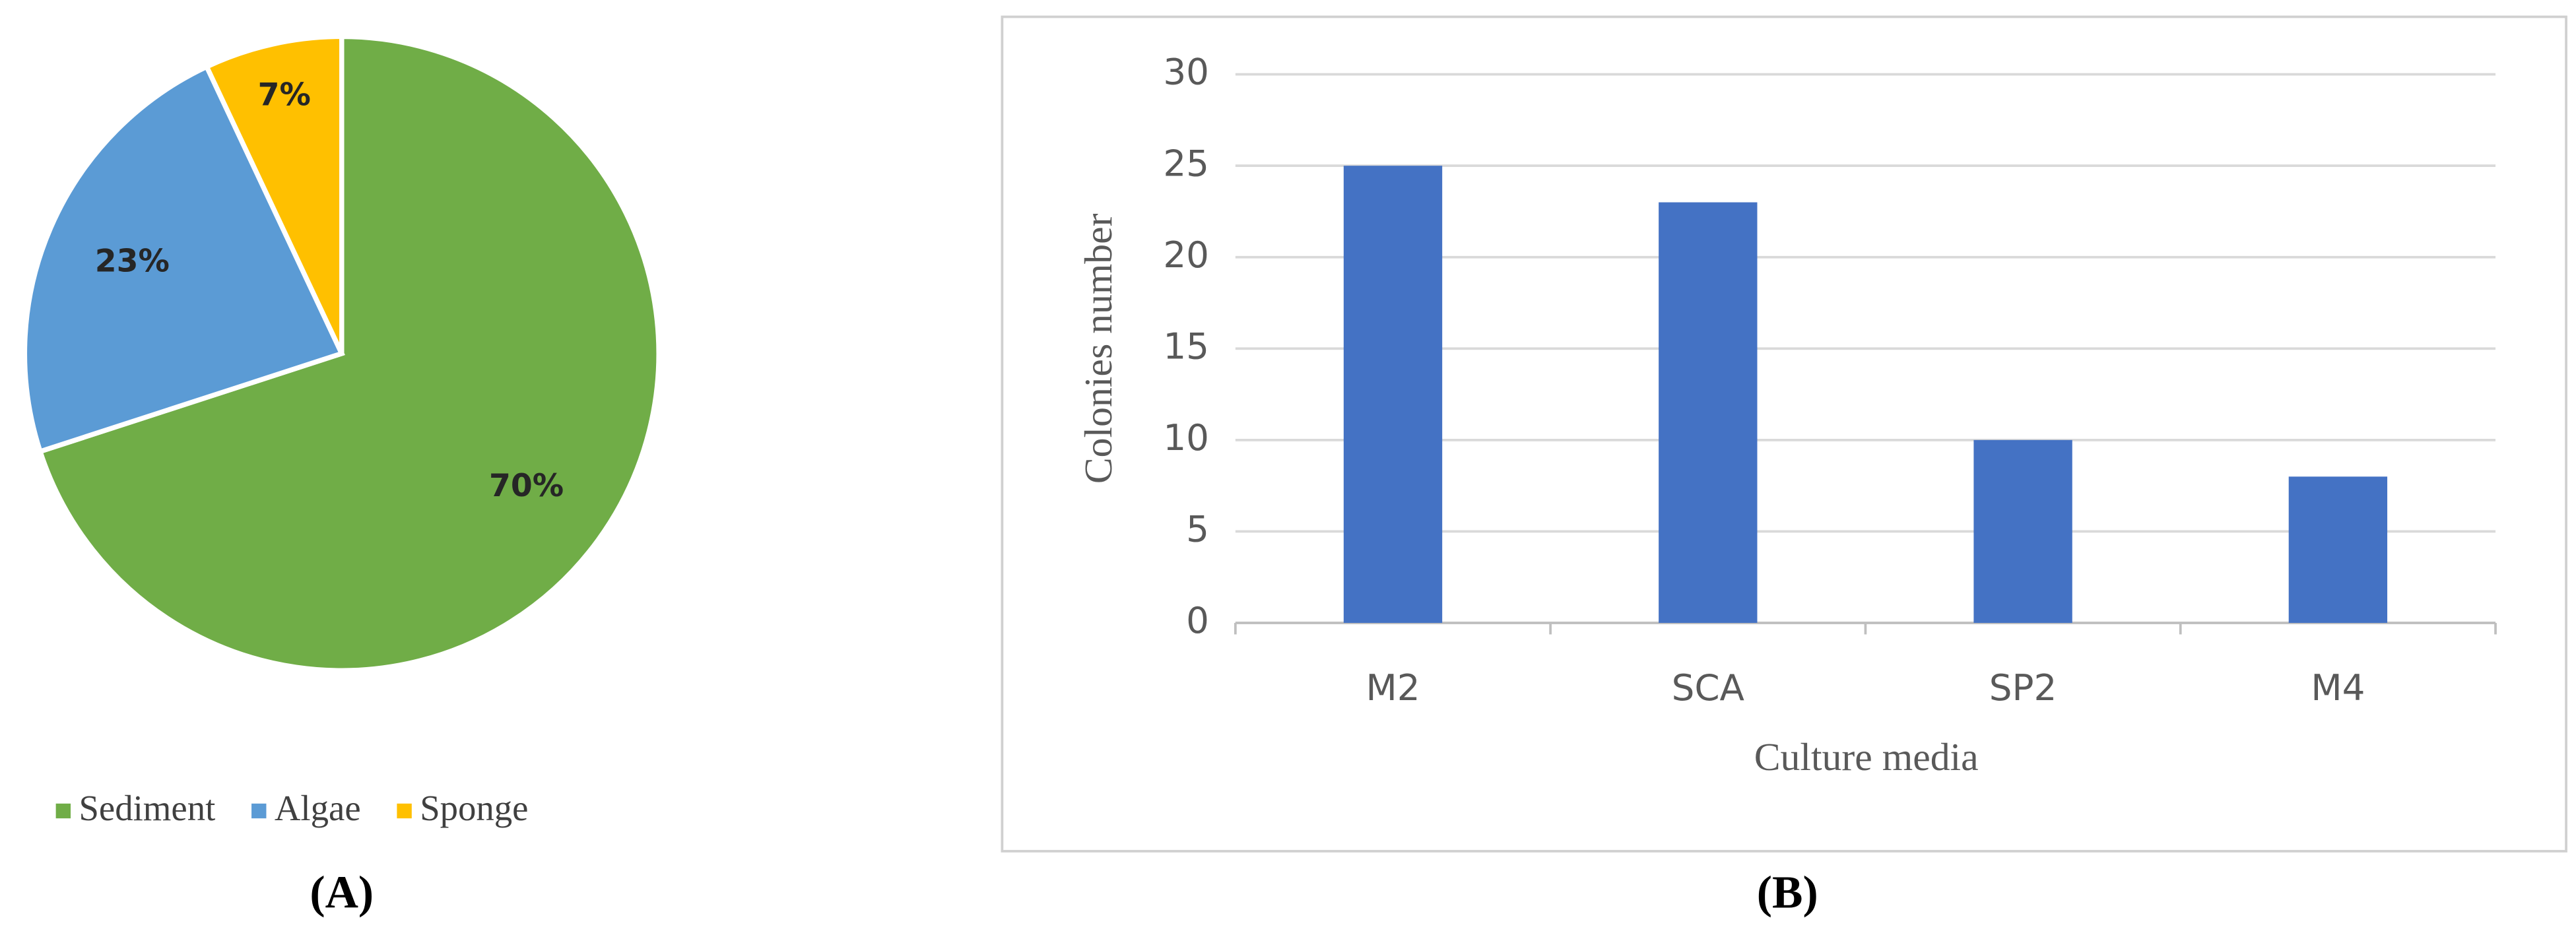 Image resolution: width=2576 pixels, height=937 pixels. Describe the element at coordinates (1393, 687) in the screenshot. I see `x-tick-label: M2` at that location.